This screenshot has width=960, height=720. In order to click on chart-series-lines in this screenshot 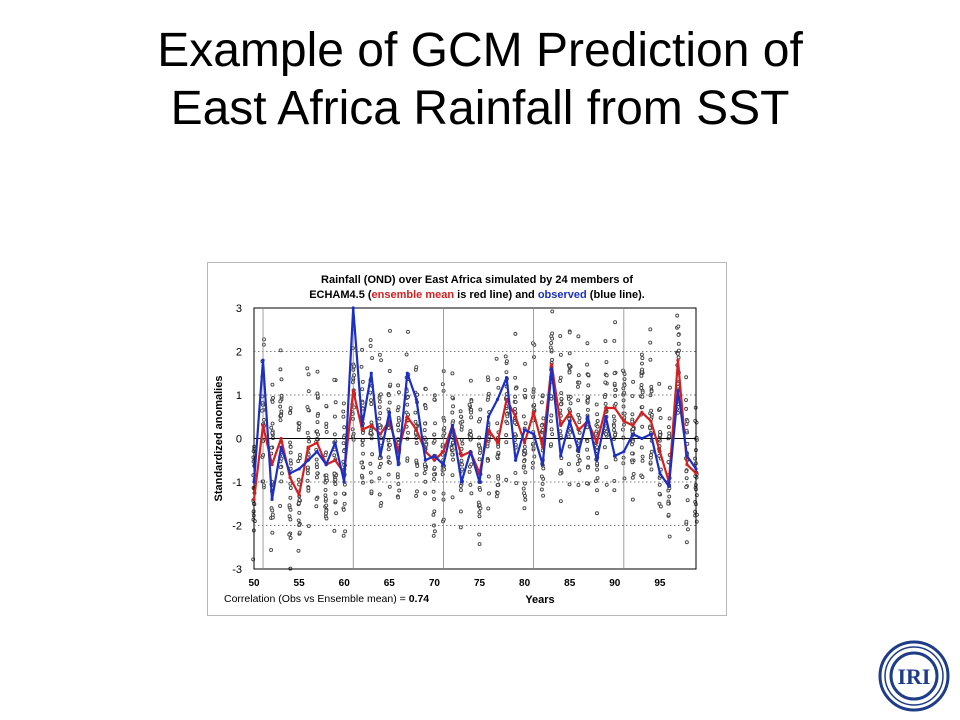, I will do `click(475, 403)`.